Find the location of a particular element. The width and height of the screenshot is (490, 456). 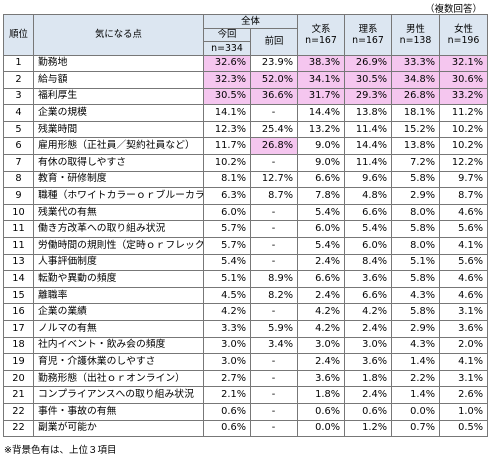

rank-cell: 20 is located at coordinates (18, 378).